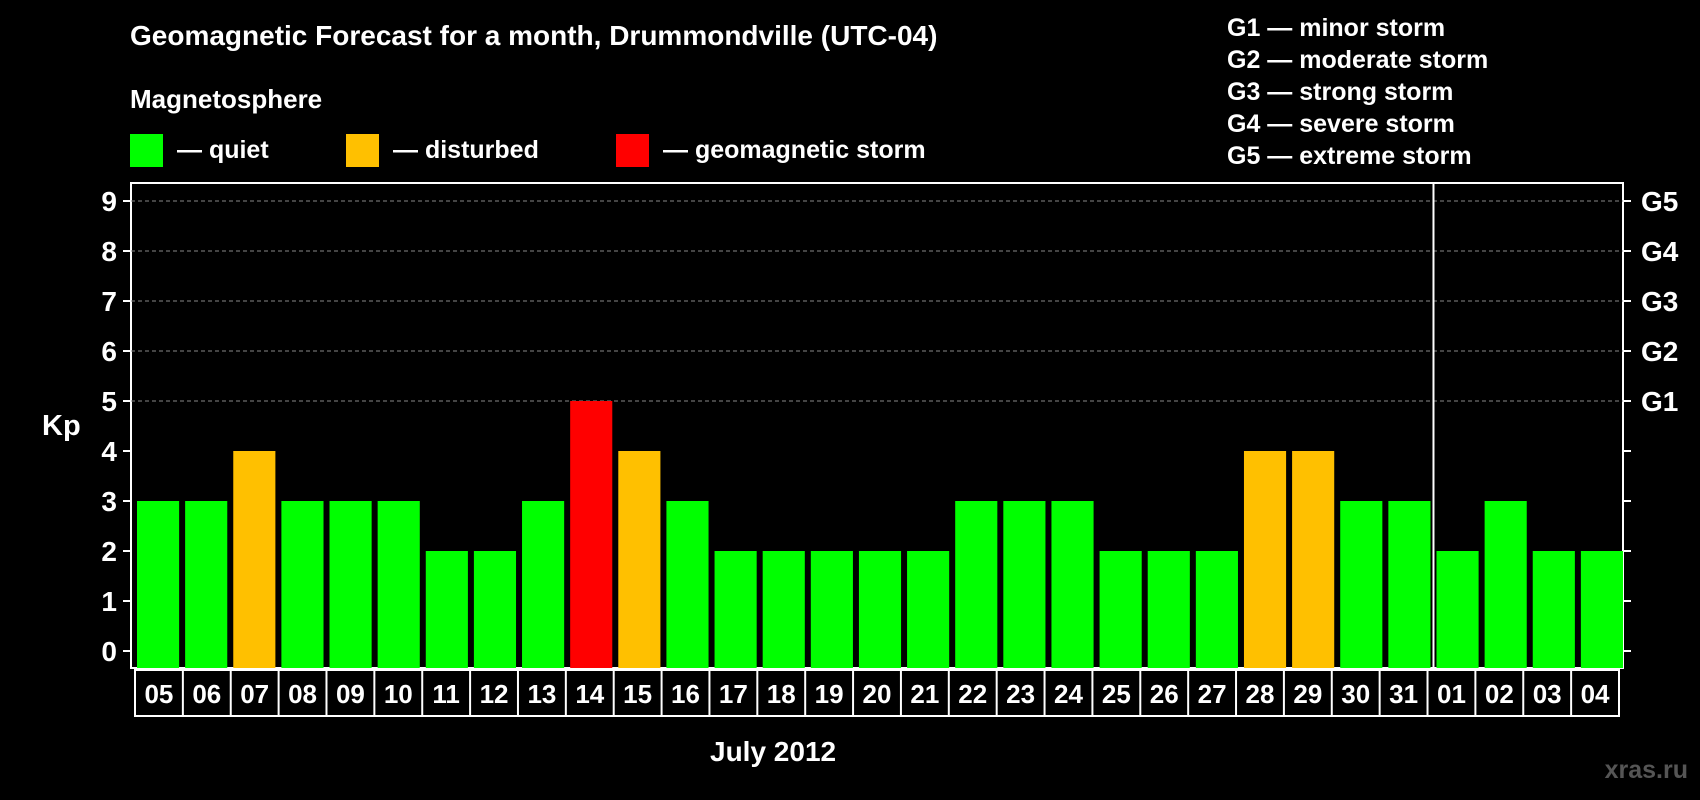 The image size is (1700, 800). What do you see at coordinates (146, 150) in the screenshot?
I see `legend-swatch-quiet` at bounding box center [146, 150].